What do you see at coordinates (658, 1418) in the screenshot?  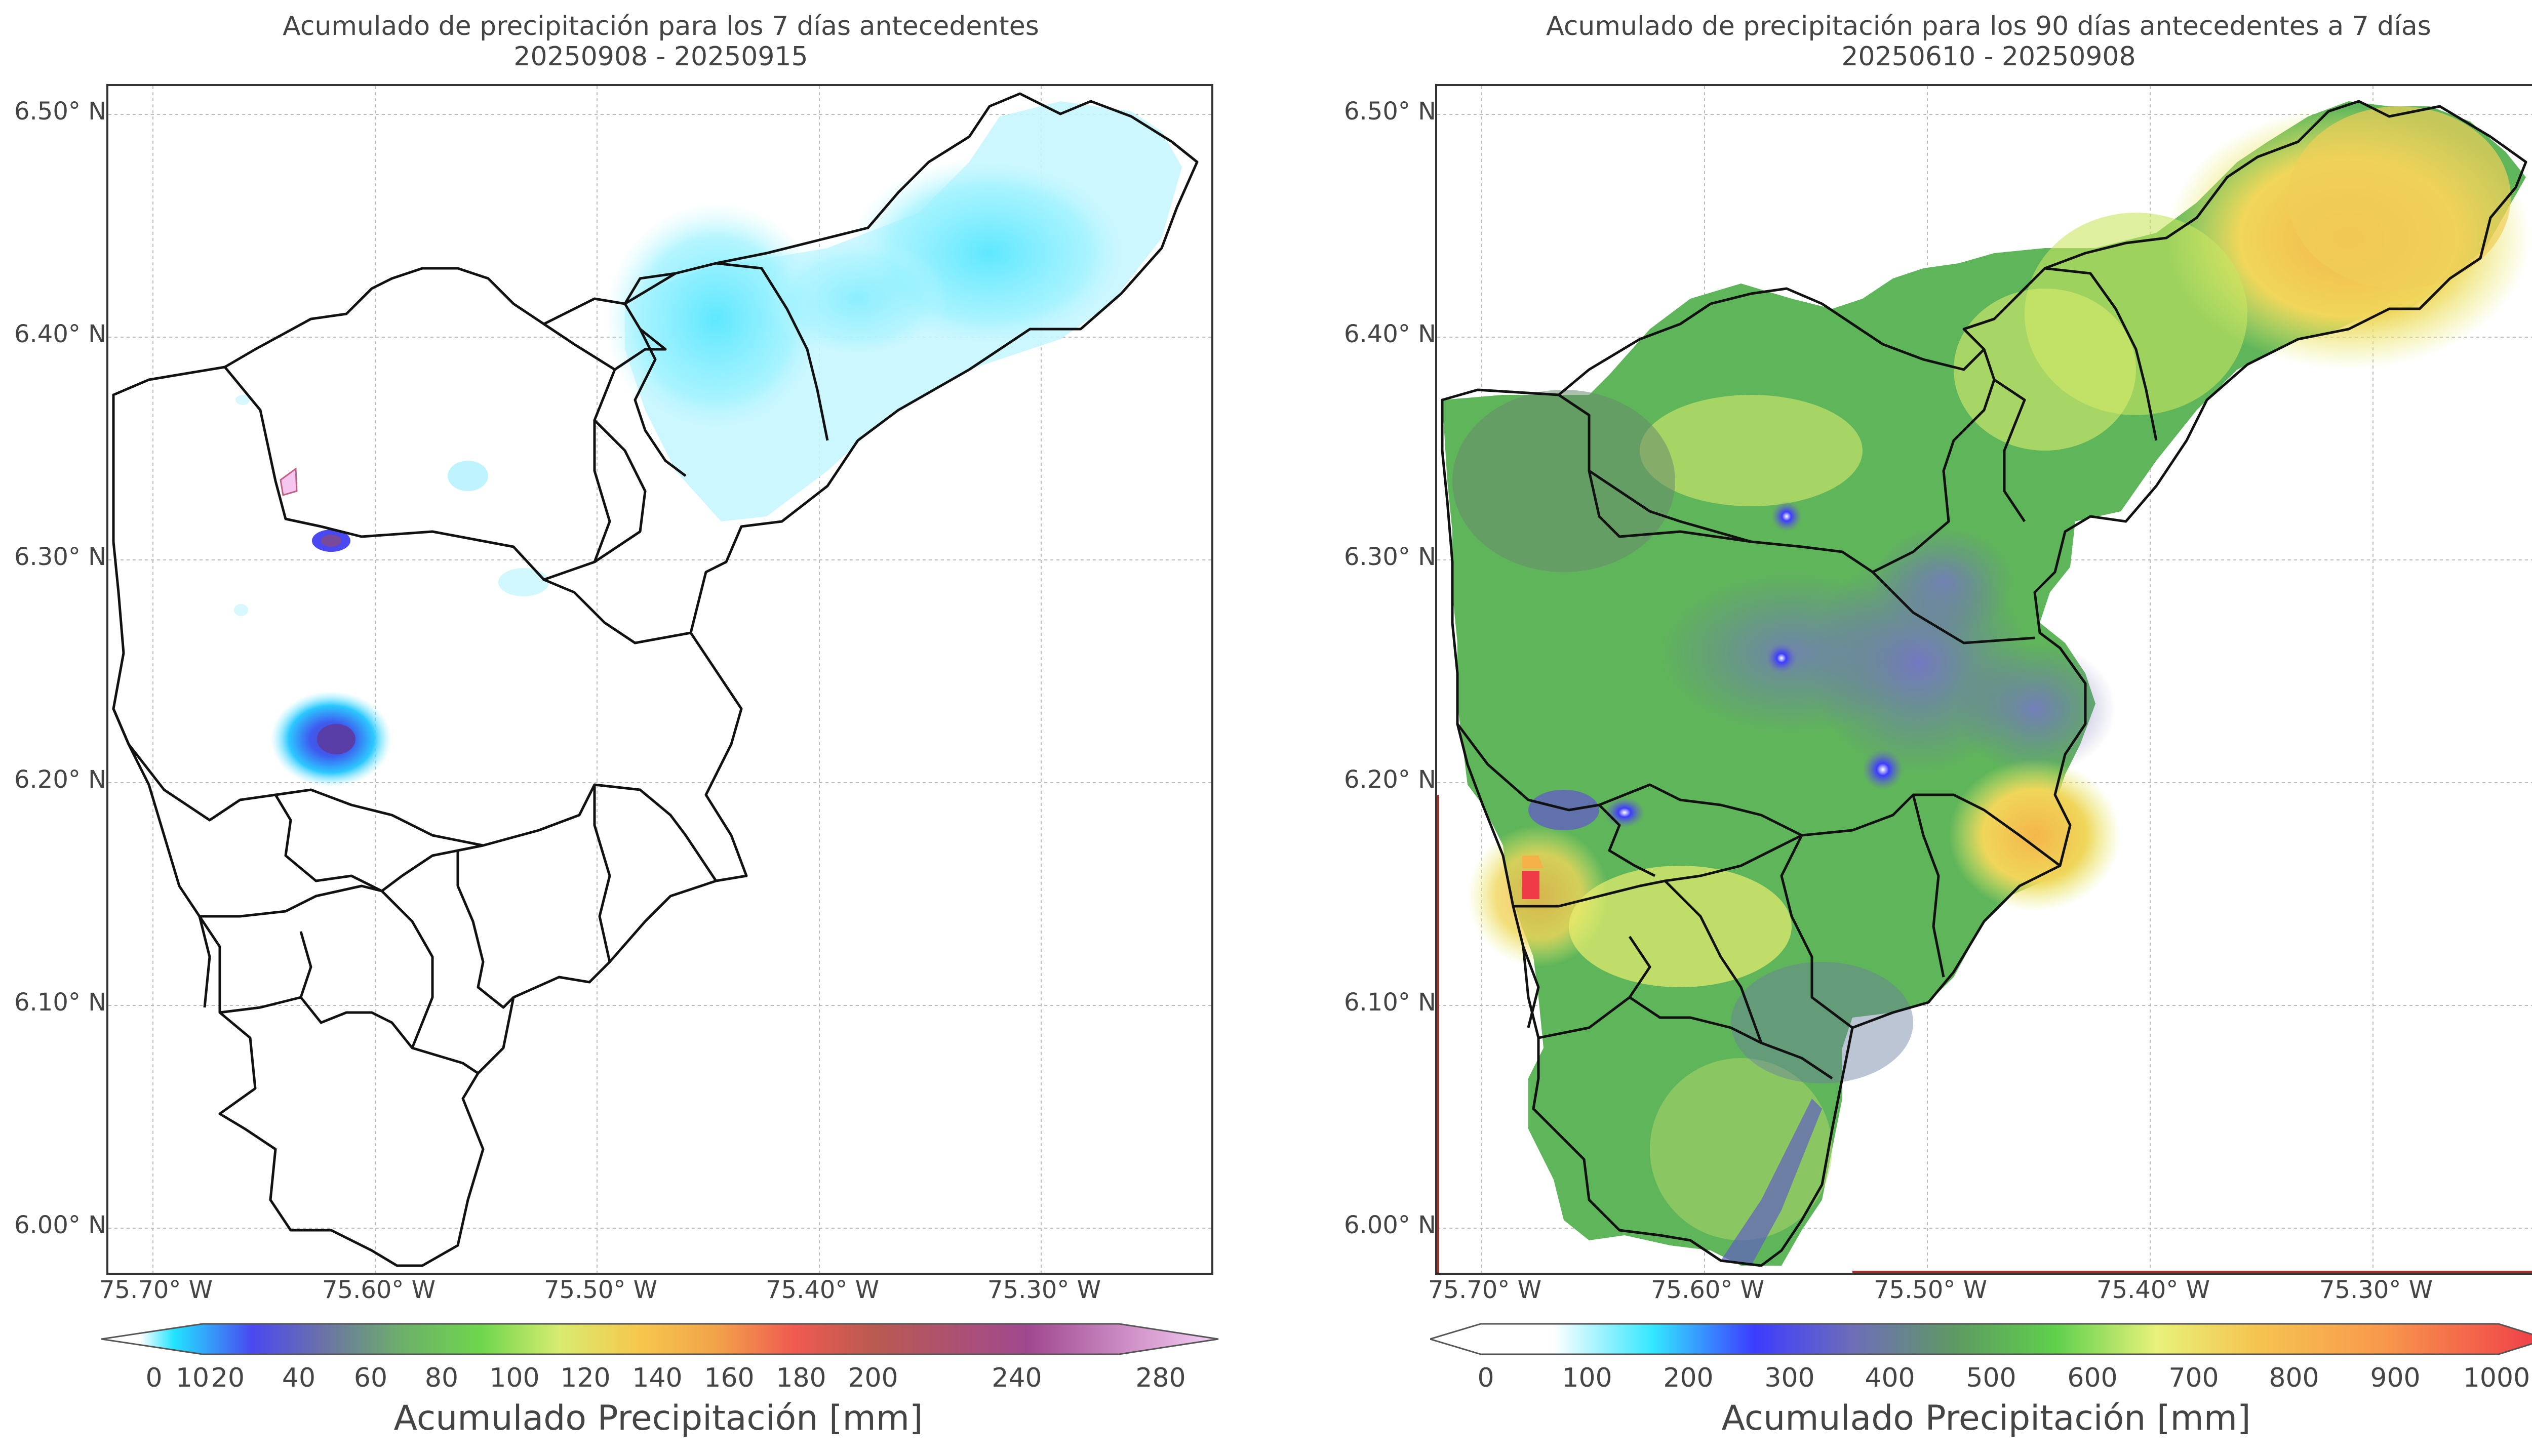 I see `left-colorbar-title: Acumulado Precipitación [mm]` at bounding box center [658, 1418].